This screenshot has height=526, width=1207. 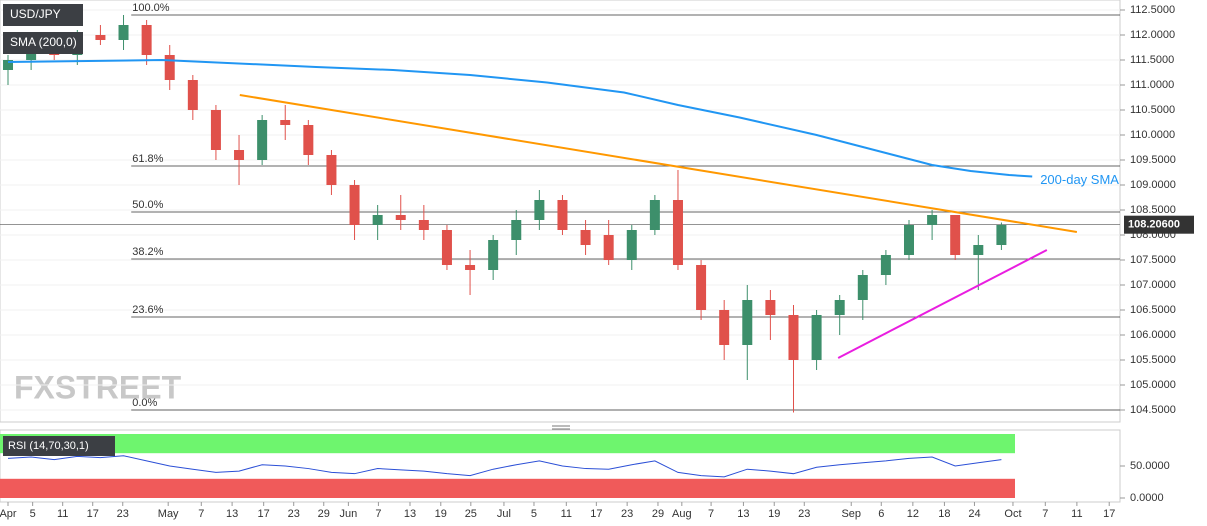 I want to click on y-tick-label: 106.5000, so click(x=1153, y=310).